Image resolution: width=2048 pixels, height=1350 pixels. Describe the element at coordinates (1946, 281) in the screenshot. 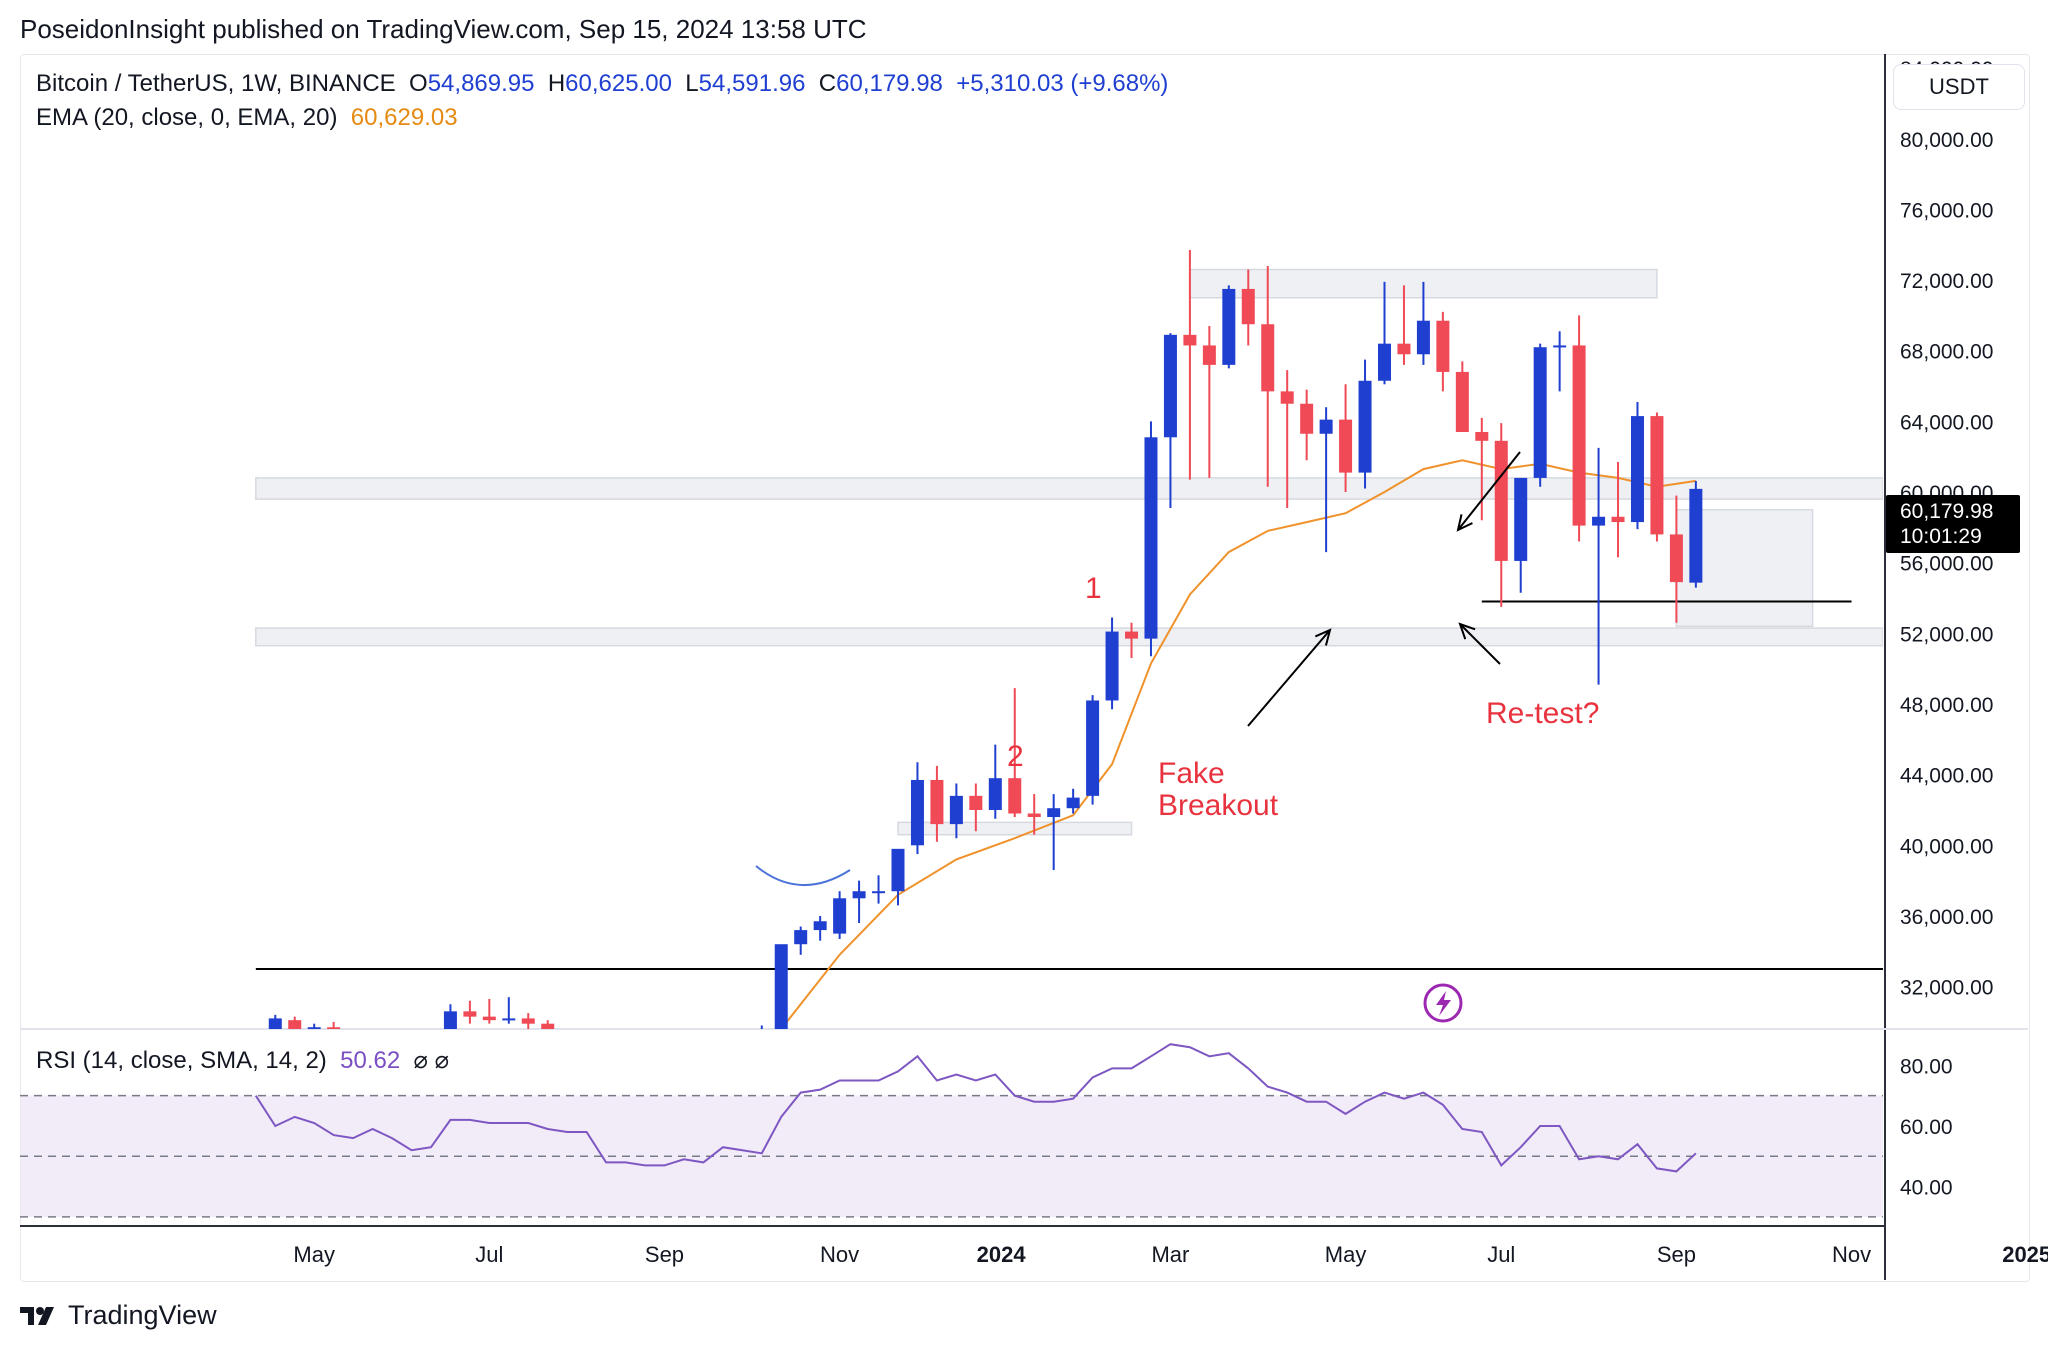

I see `price-tick-label: 72,000.00` at that location.